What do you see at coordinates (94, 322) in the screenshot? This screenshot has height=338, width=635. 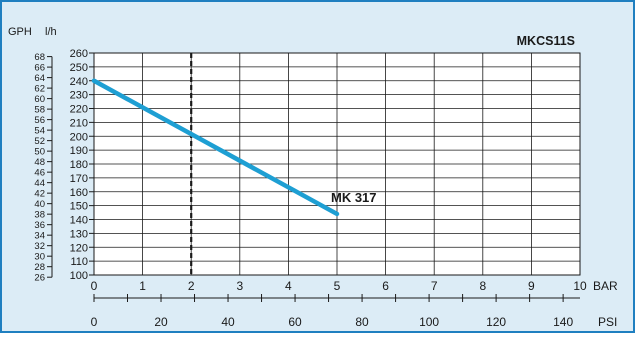 I see `psi-tick-label: 0` at bounding box center [94, 322].